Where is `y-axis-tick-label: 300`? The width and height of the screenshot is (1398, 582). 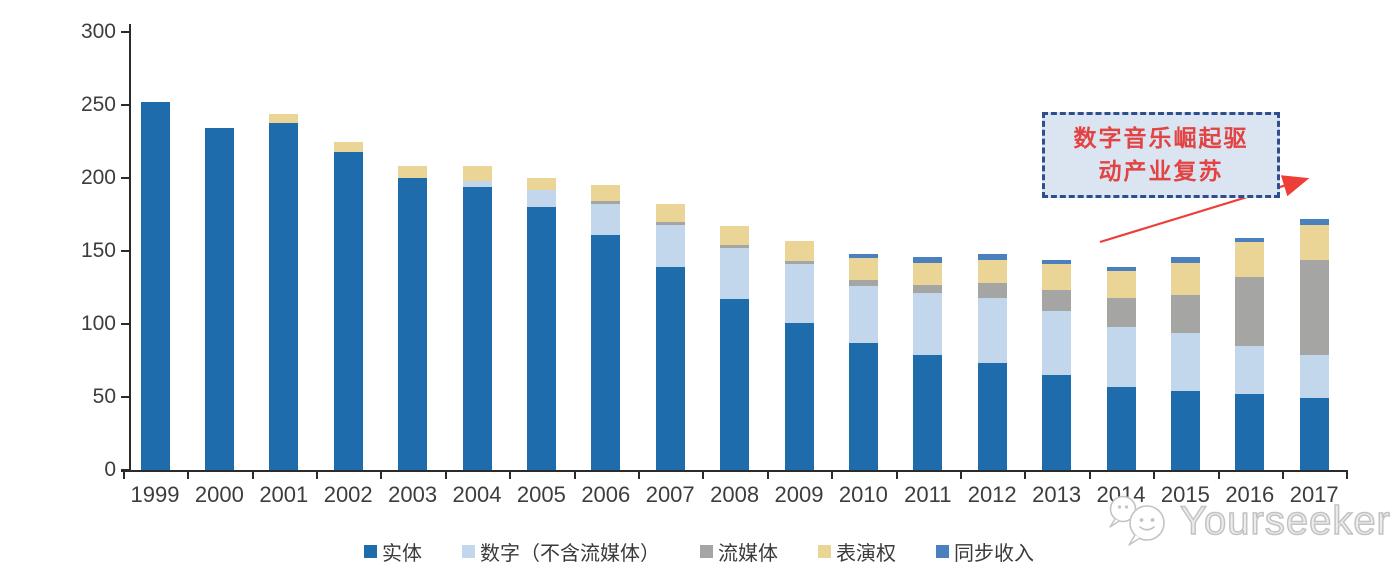
y-axis-tick-label: 300 is located at coordinates (98, 31).